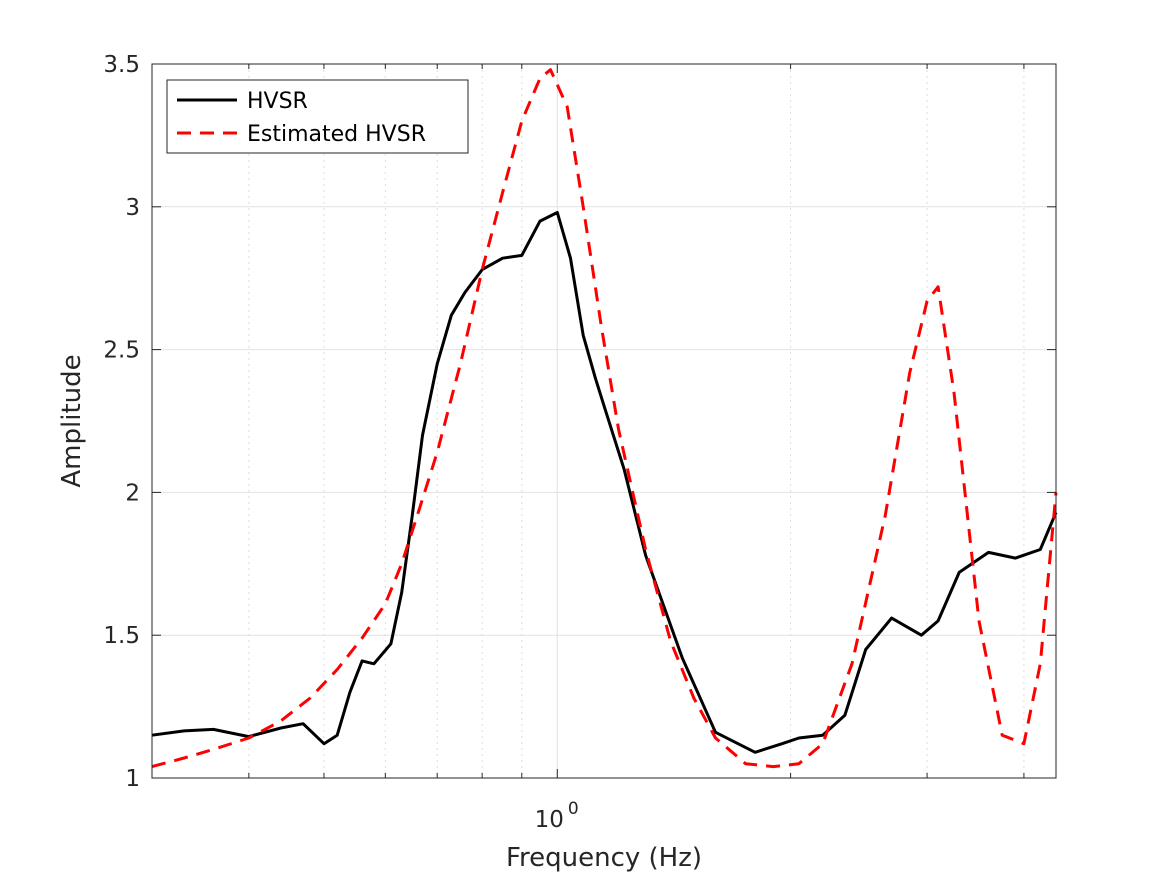 This screenshot has height=875, width=1167. Describe the element at coordinates (72, 420) in the screenshot. I see `y-axis-title: Amplitude` at that location.